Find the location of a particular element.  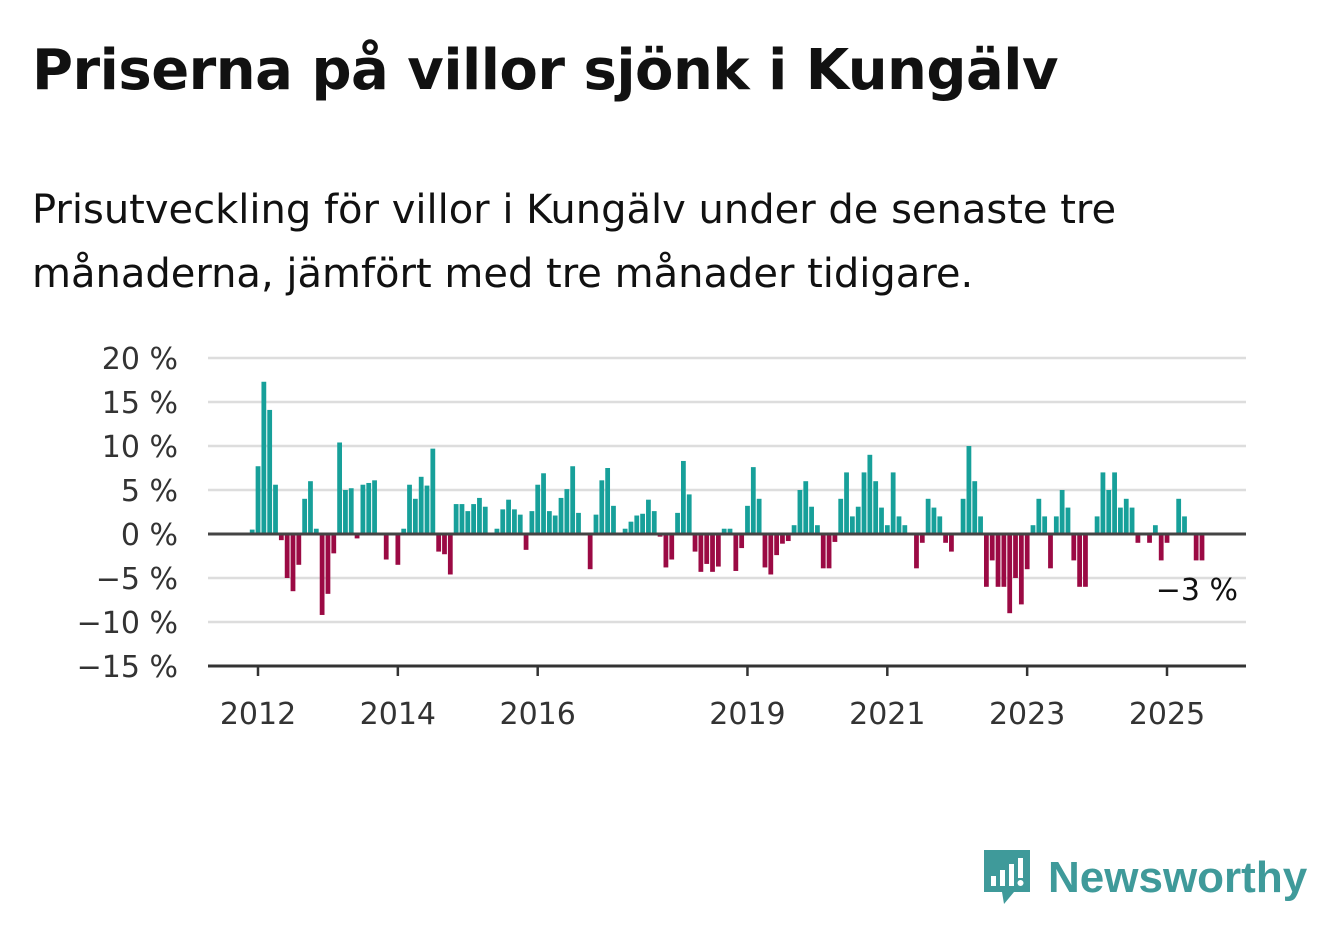

latest-value-label: −3 % is located at coordinates (1197, 590).